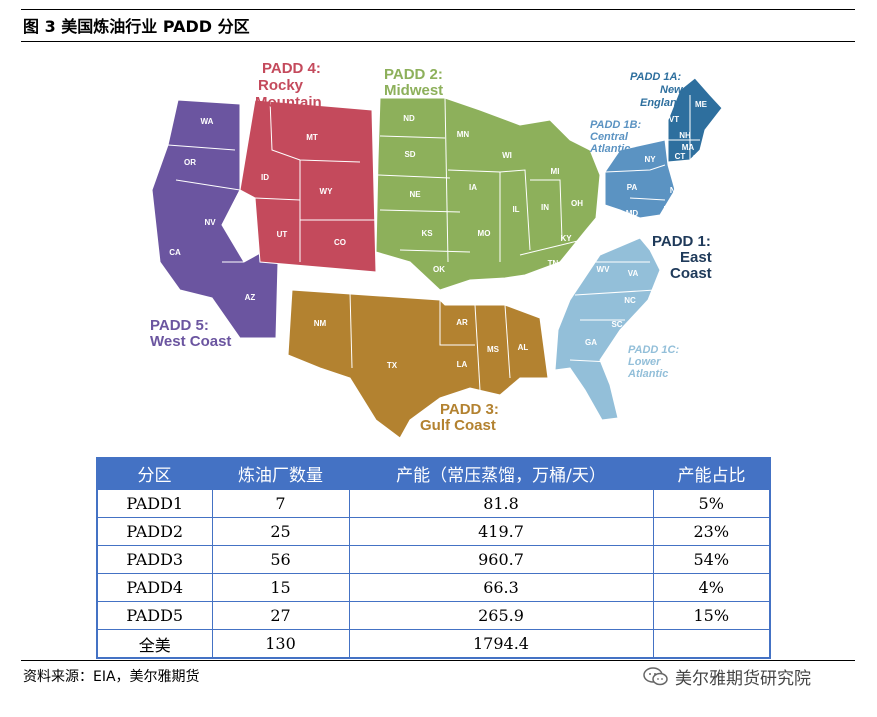 Image resolution: width=877 pixels, height=717 pixels. Describe the element at coordinates (632, 213) in the screenshot. I see `state-label: MD` at that location.